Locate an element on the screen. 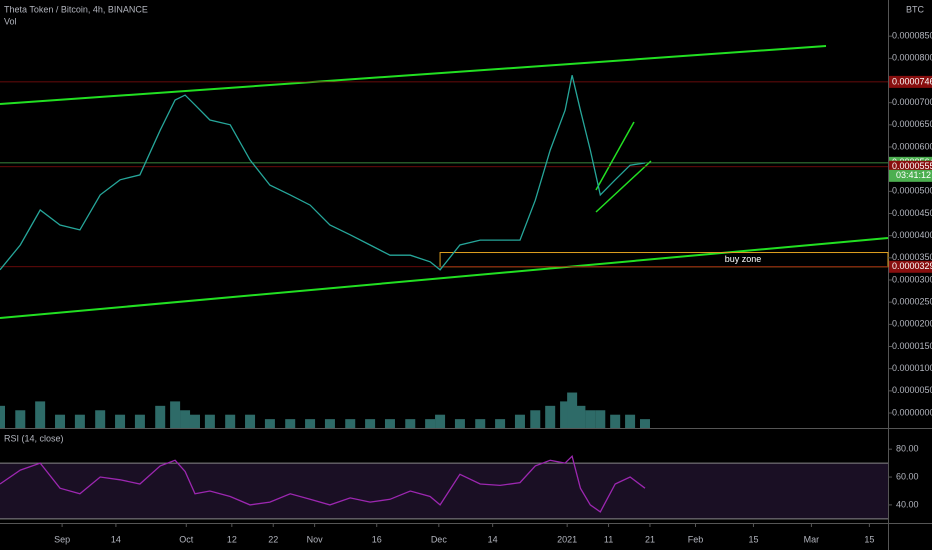 The height and width of the screenshot is (550, 932). buy-zone-label: buy zone is located at coordinates (743, 259).